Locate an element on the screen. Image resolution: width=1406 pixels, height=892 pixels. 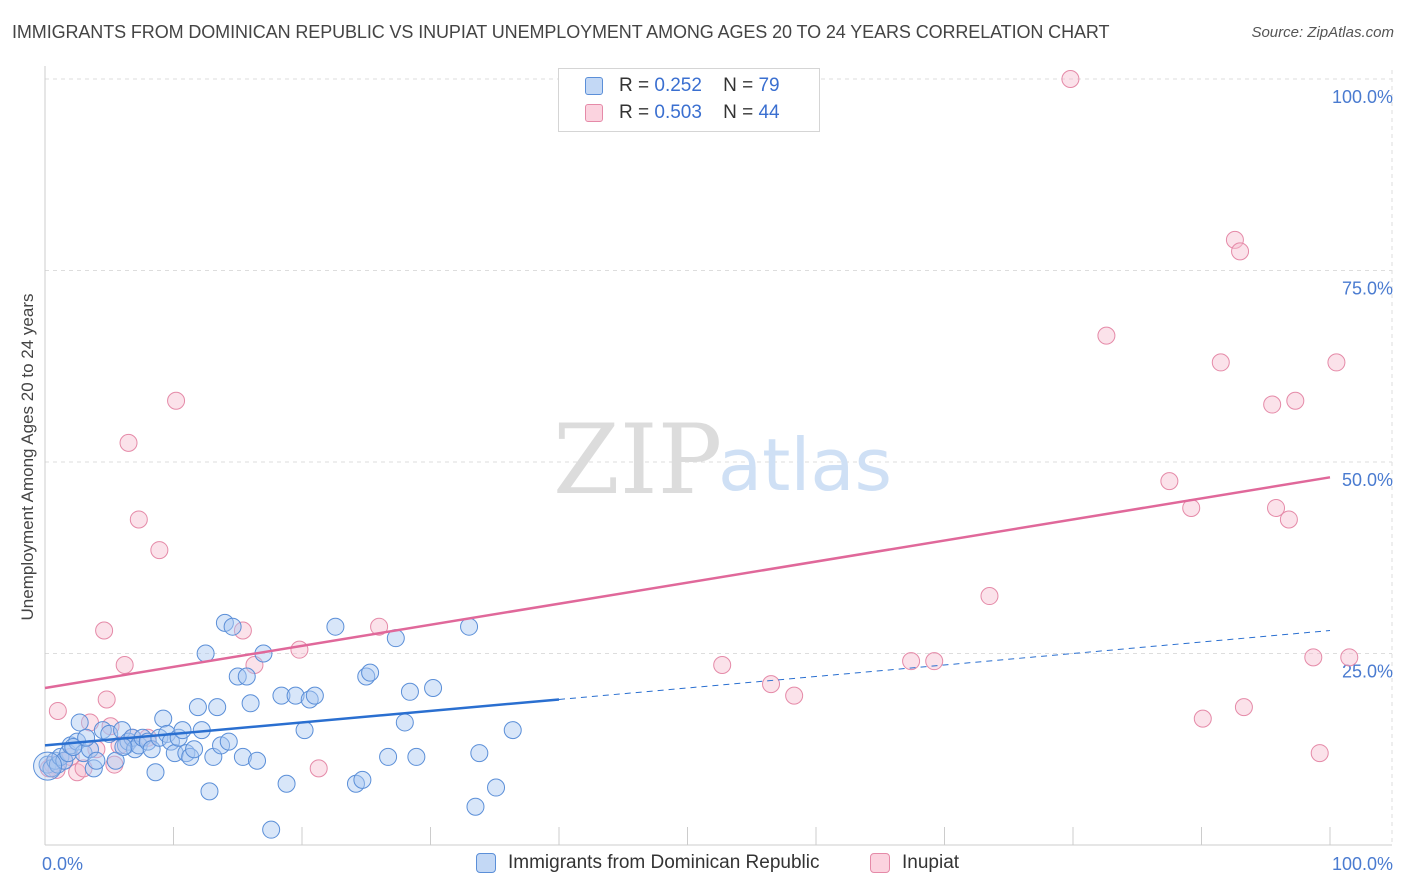
dominican-trend-line is located at coordinates (302, 722).